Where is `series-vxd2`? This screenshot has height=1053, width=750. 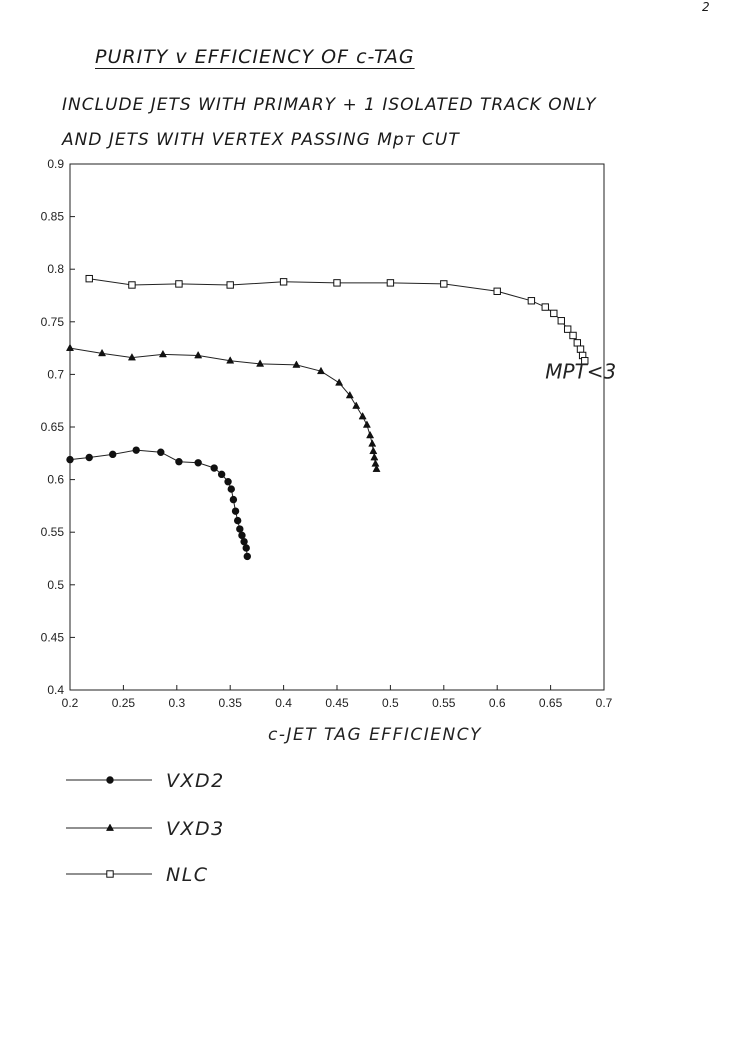 series-vxd2 is located at coordinates (158, 503).